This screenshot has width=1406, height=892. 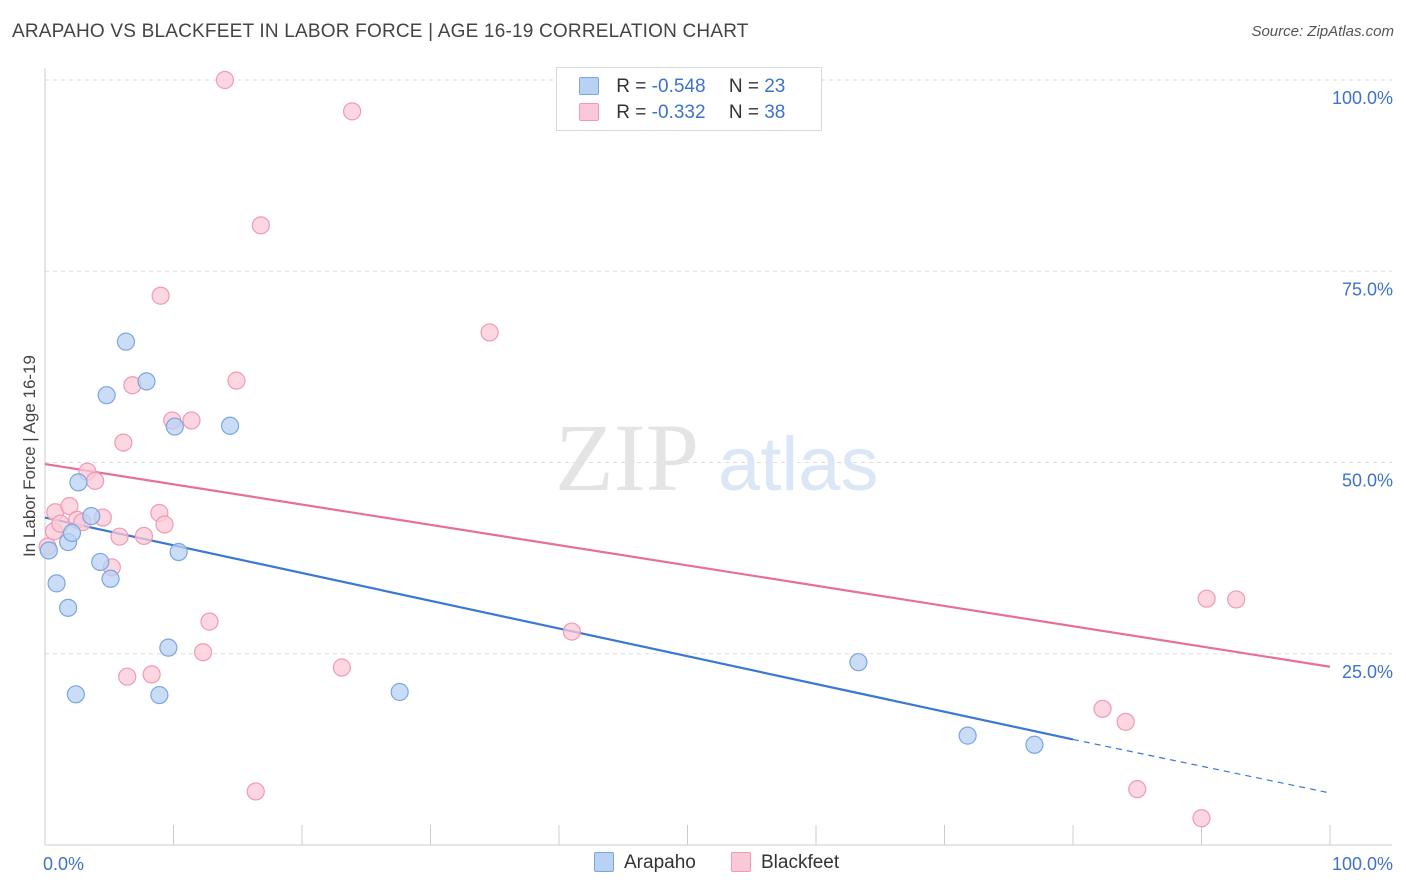 I want to click on stats-legend: R = -0.548 N = 23 R = -0.332 N = 38, so click(x=689, y=99).